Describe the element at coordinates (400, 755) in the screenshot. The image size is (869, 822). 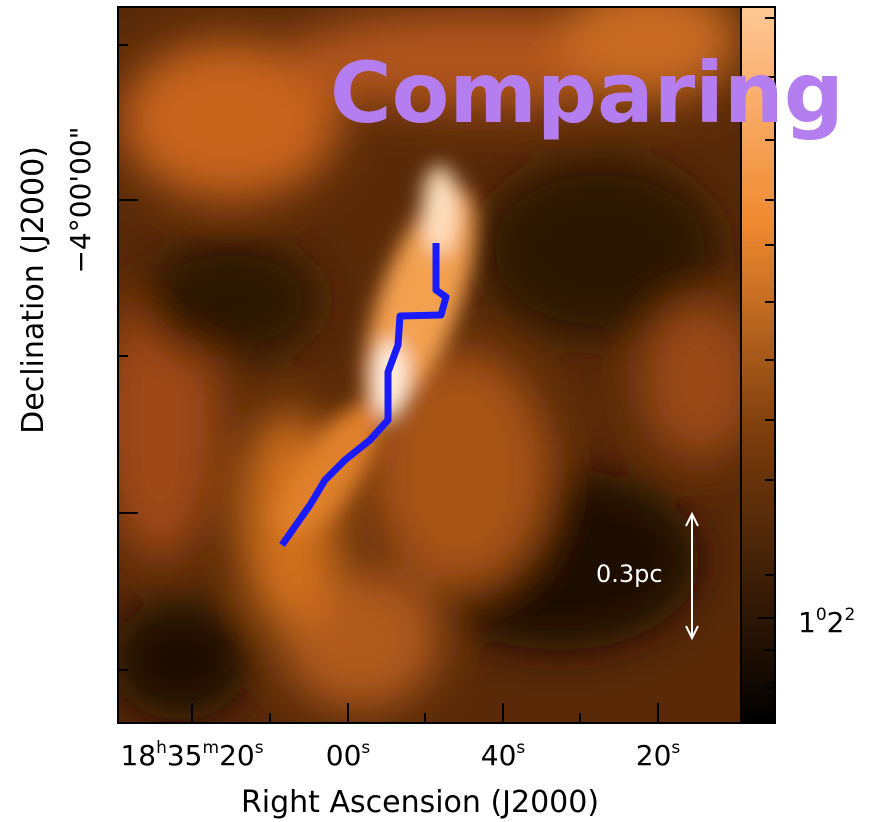
I see `x-tick-labels: 18h35m20s 00s 40s 20s` at that location.